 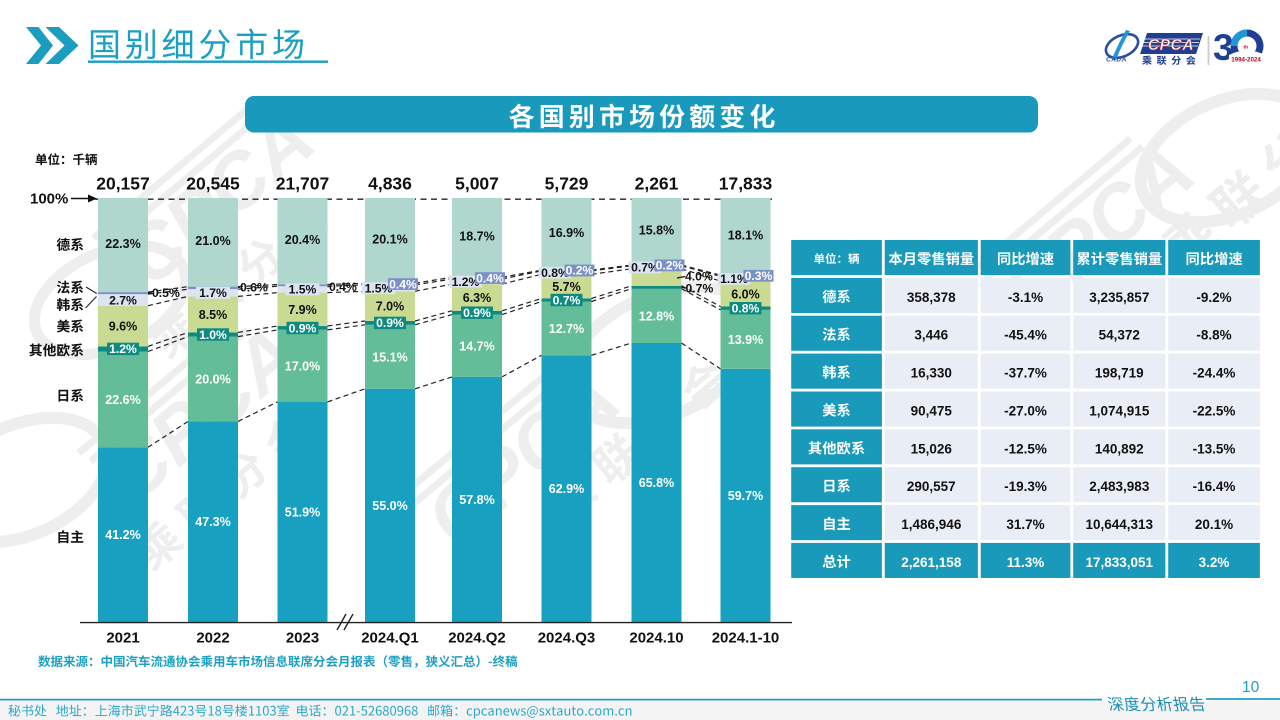 What do you see at coordinates (566, 329) in the screenshot?
I see `svg-text: 12.7%` at bounding box center [566, 329].